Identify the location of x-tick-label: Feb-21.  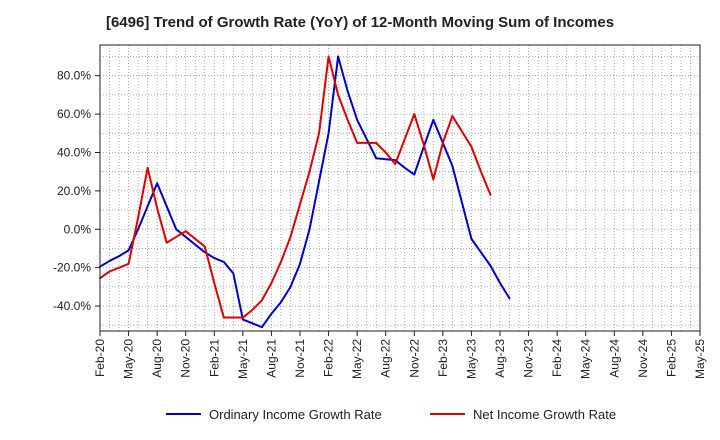
(214, 358).